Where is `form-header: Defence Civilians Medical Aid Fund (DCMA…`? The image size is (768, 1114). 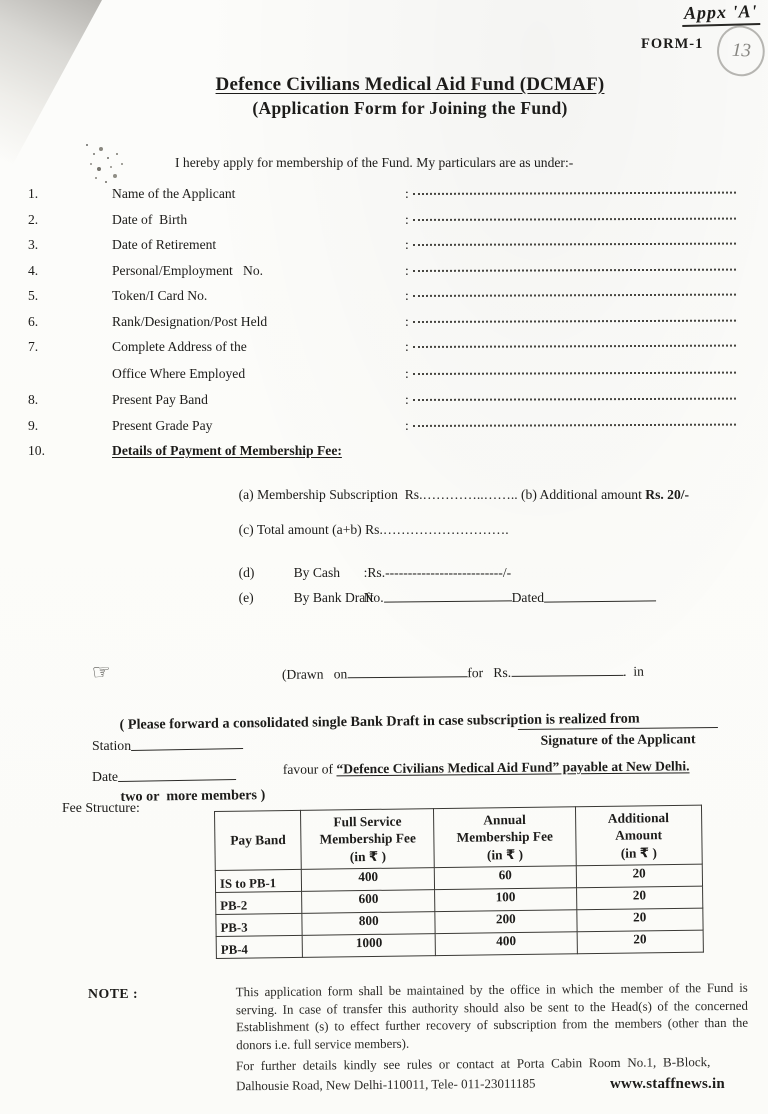
form-header: Defence Civilians Medical Aid Fund (DCMA… is located at coordinates (410, 96).